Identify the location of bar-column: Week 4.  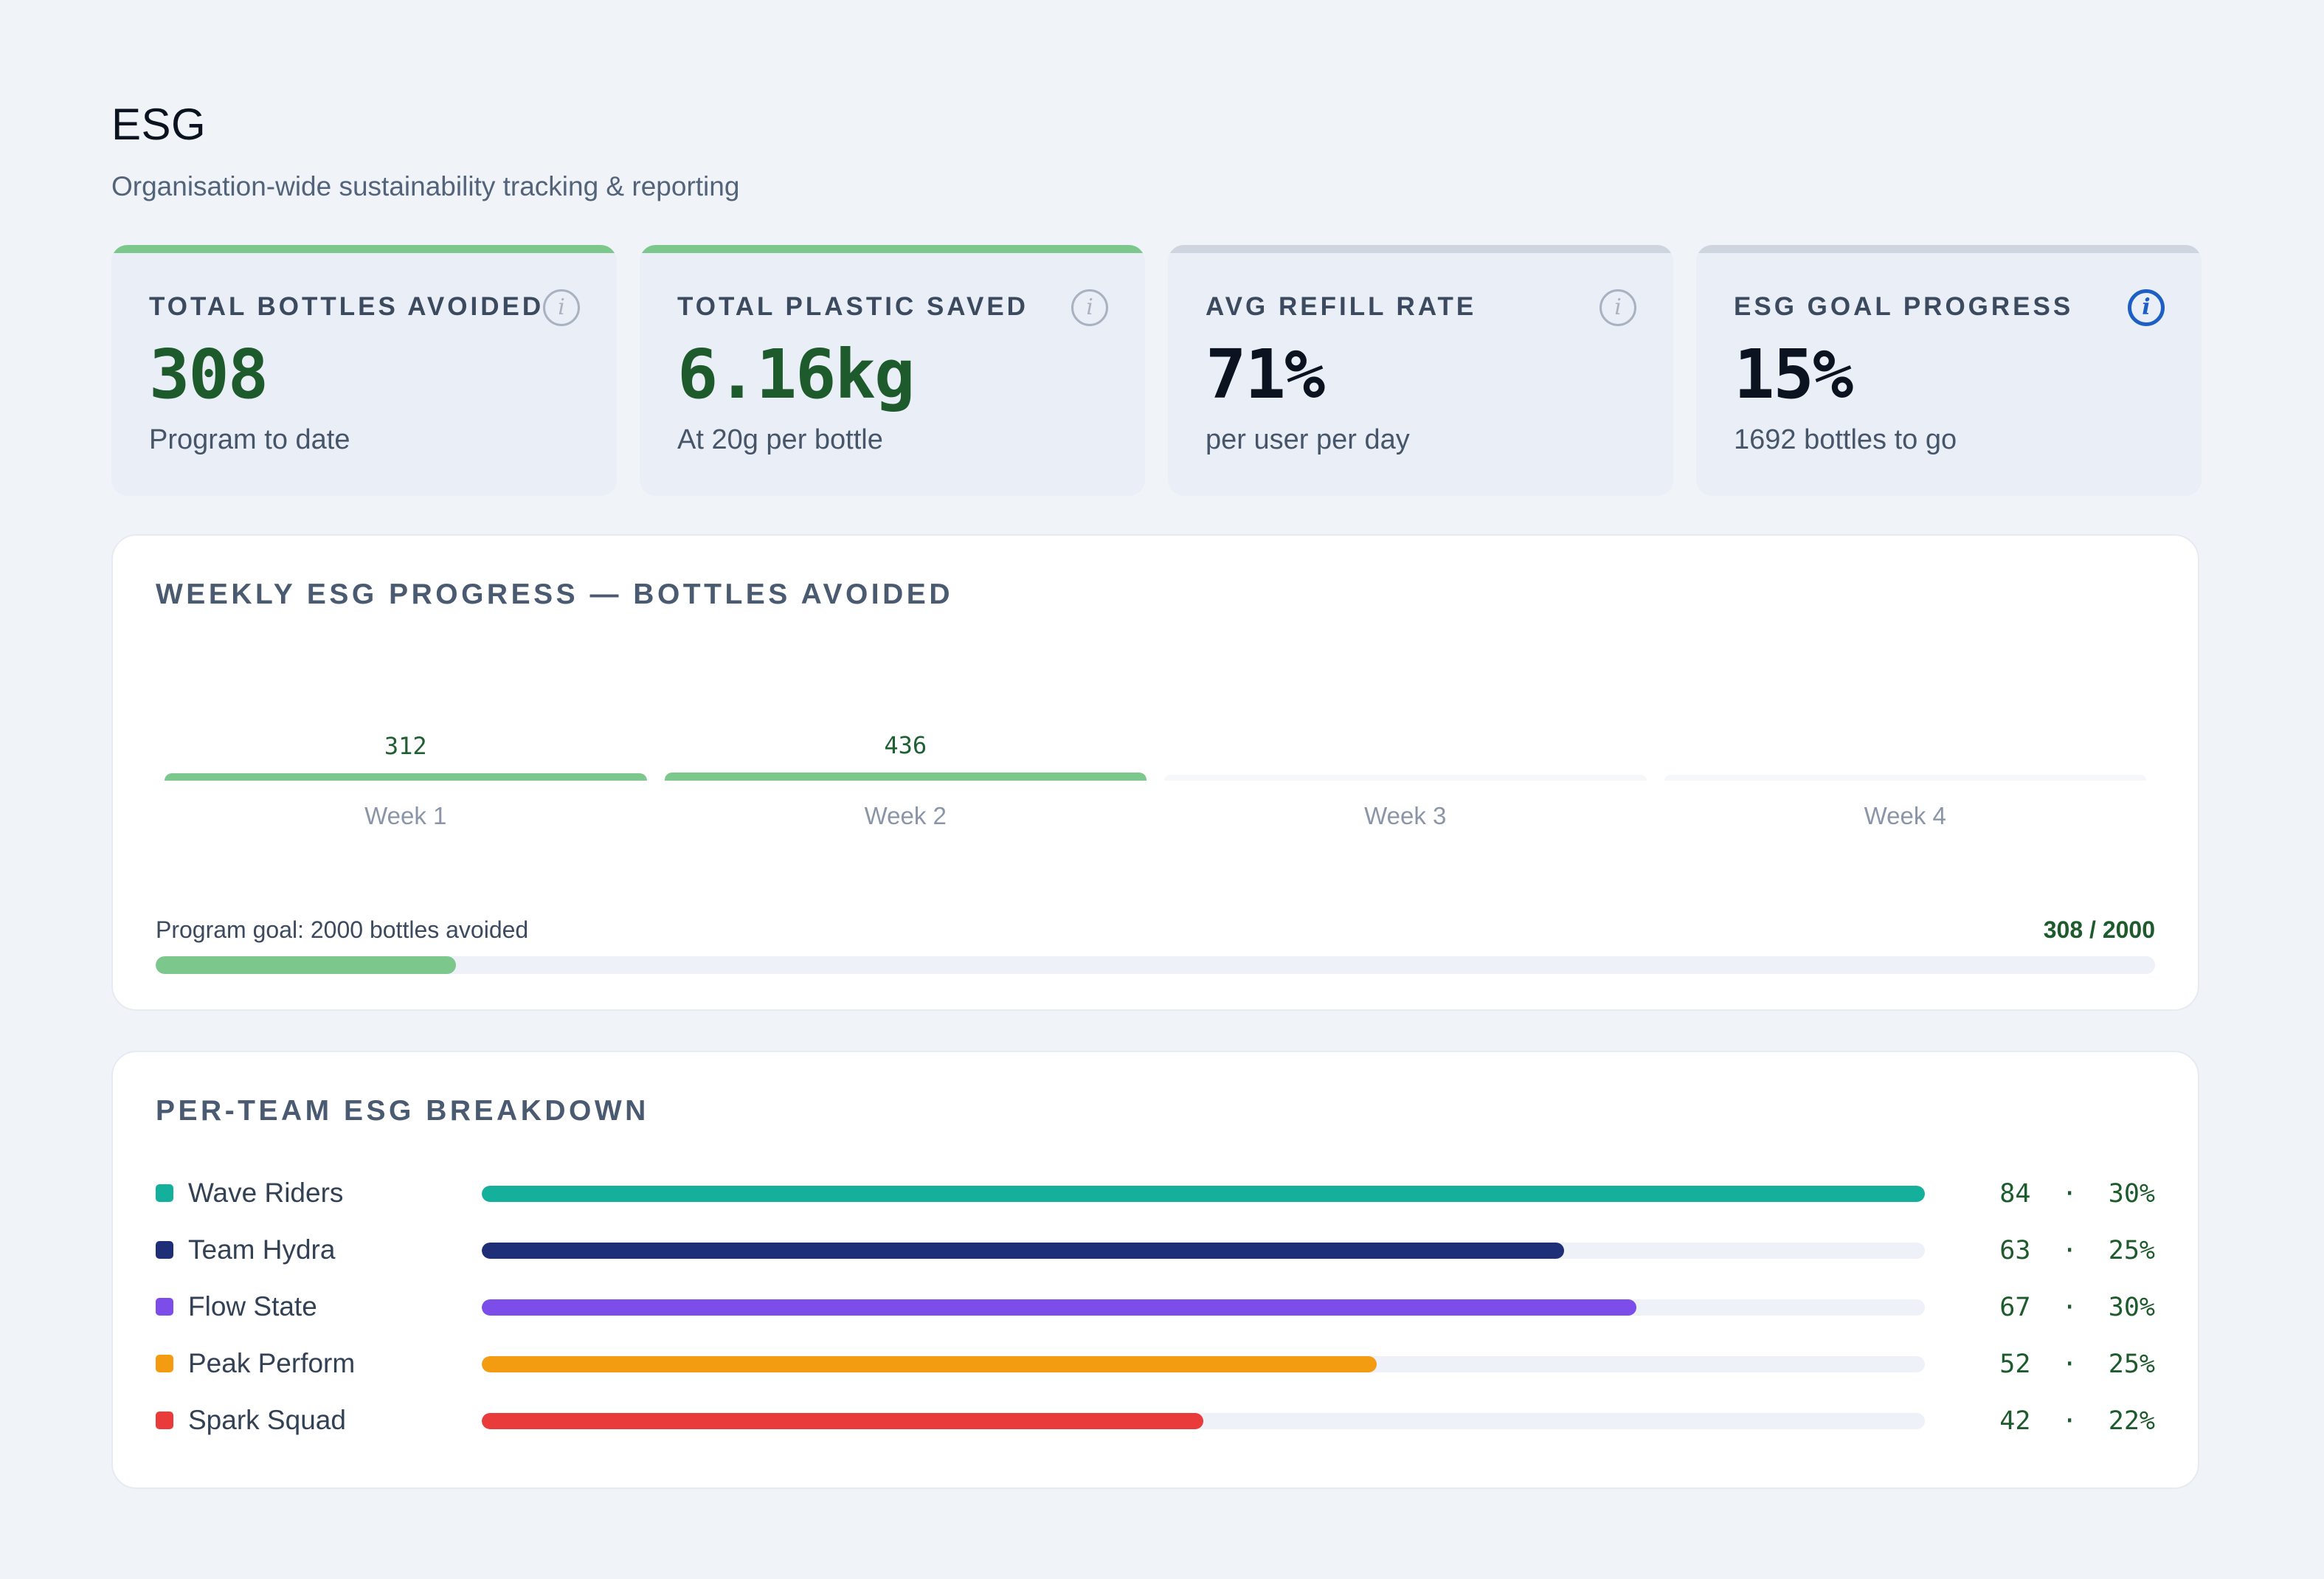
(1906, 749).